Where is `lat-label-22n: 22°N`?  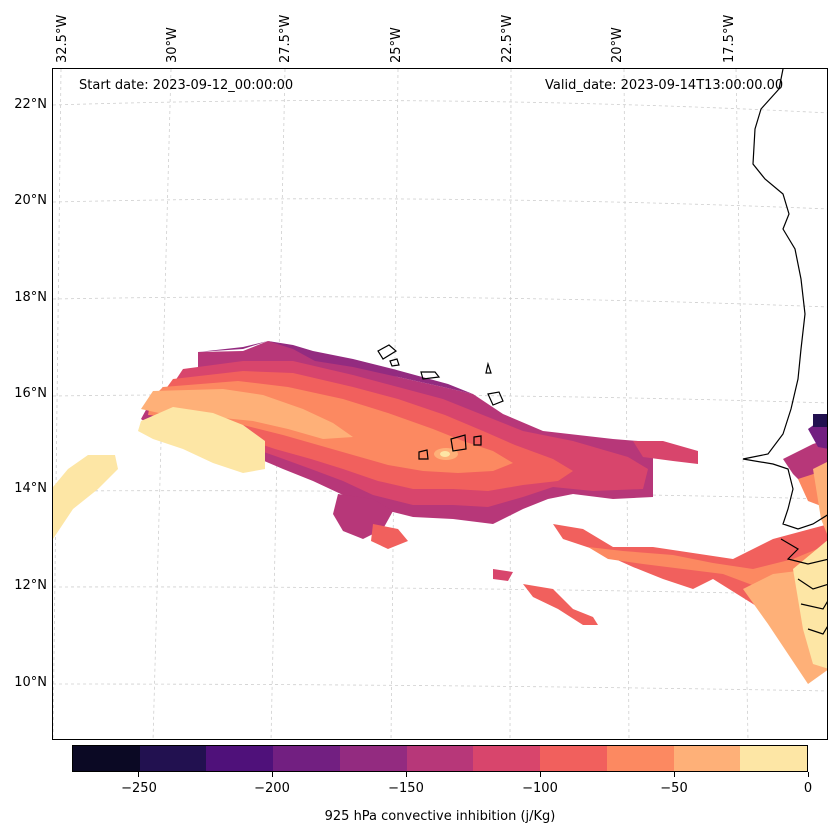
lat-label-22n: 22°N is located at coordinates (30, 104).